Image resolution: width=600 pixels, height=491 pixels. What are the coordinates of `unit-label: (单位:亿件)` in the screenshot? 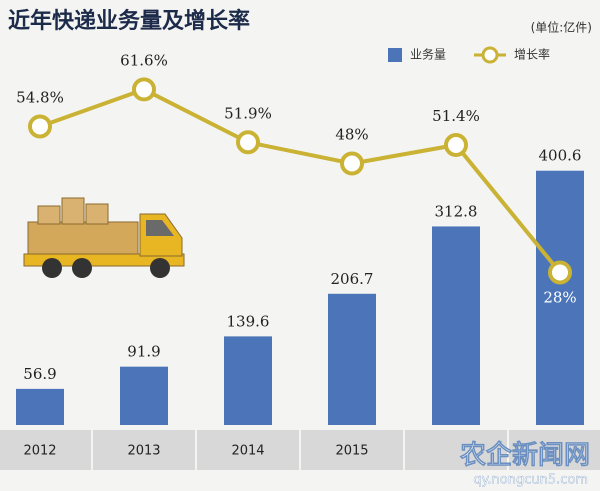 It's located at (561, 27).